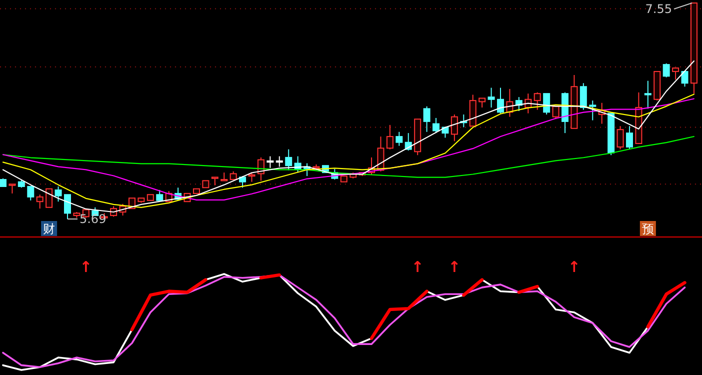 The height and width of the screenshot is (375, 702). I want to click on text: 预, so click(648, 229).